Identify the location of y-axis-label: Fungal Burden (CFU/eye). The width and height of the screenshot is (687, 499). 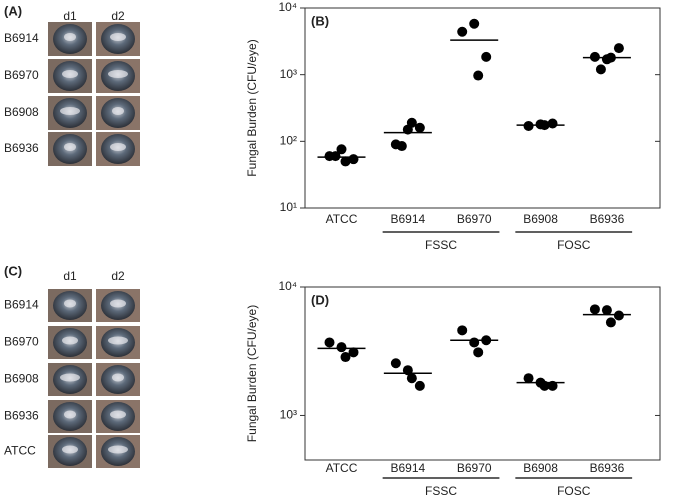
(252, 373).